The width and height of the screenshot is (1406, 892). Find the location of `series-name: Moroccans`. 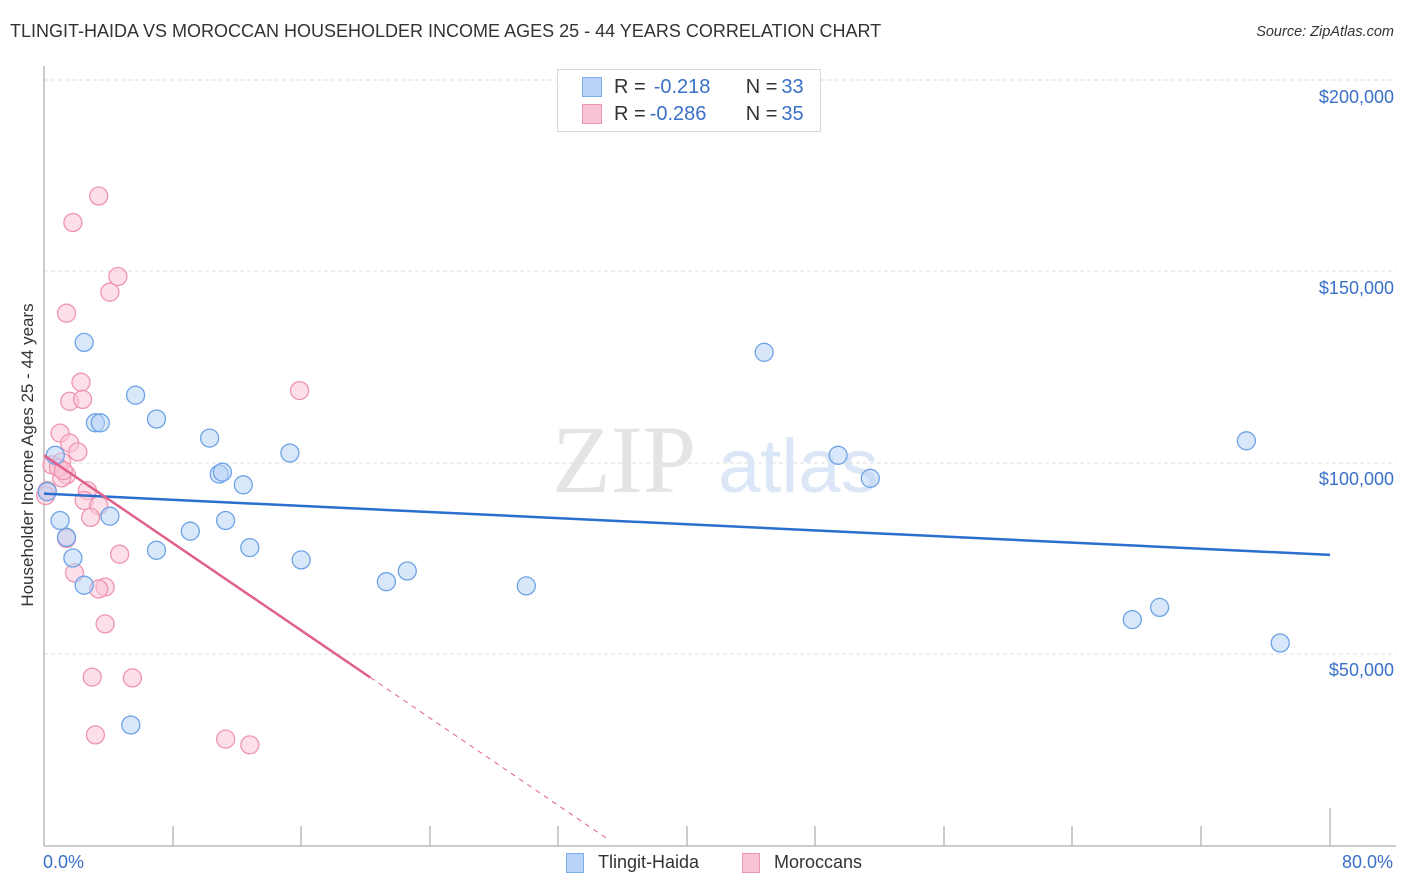

series-name: Moroccans is located at coordinates (818, 862).